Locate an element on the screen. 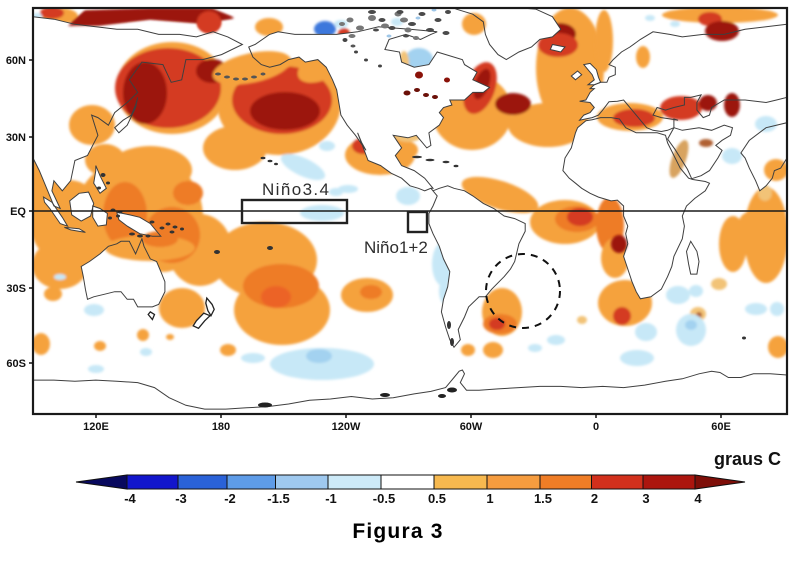 The width and height of the screenshot is (800, 564). svg-text: 30N is located at coordinates (16, 138).